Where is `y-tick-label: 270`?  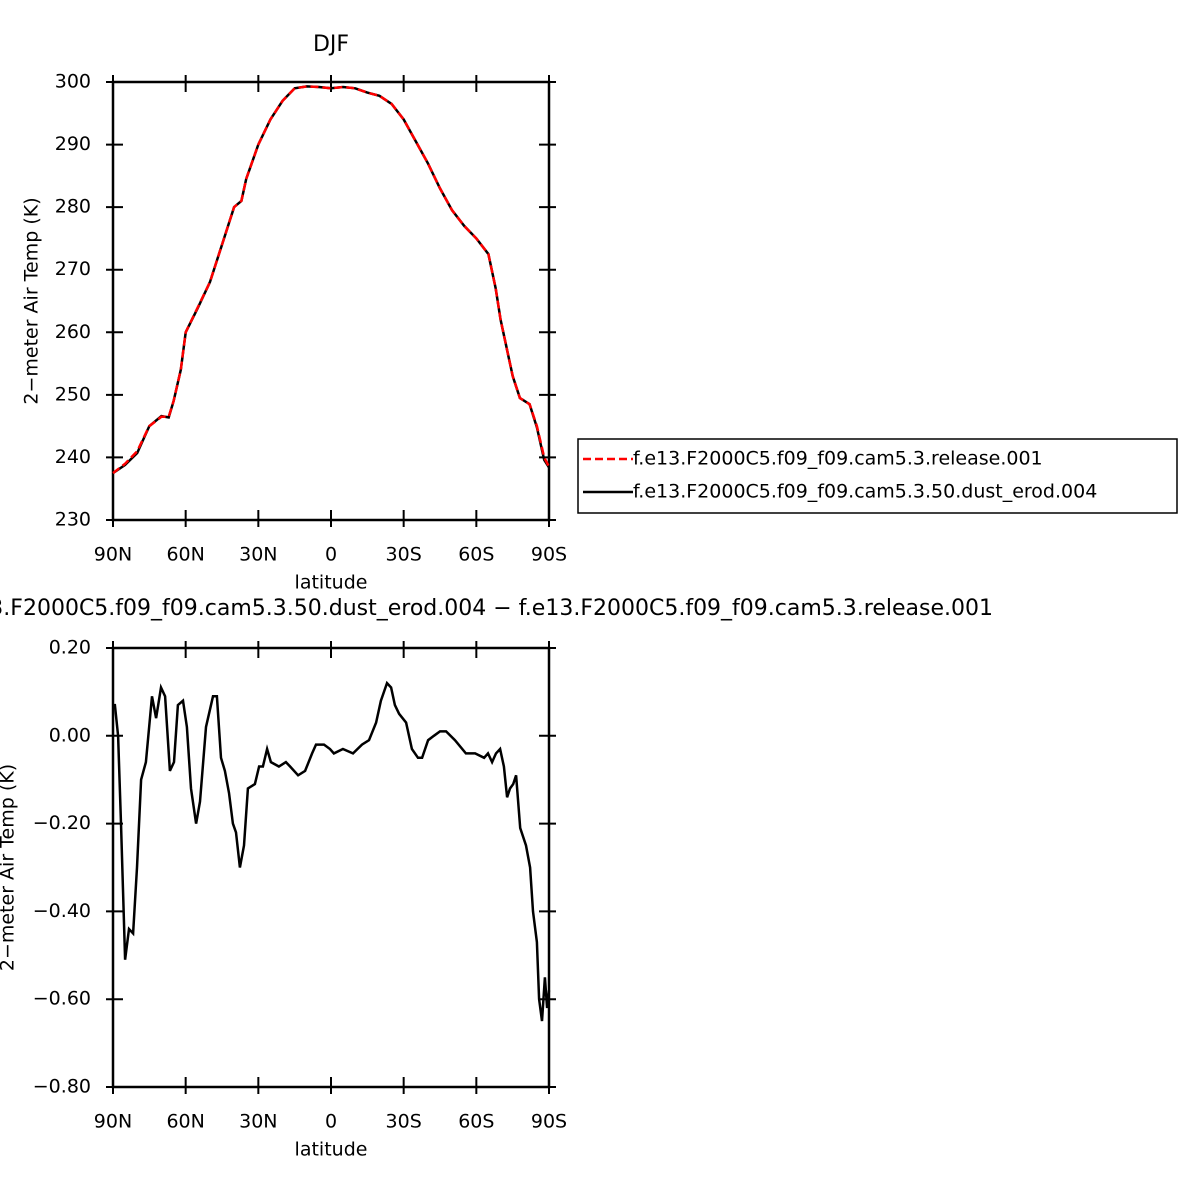
y-tick-label: 270 is located at coordinates (73, 269).